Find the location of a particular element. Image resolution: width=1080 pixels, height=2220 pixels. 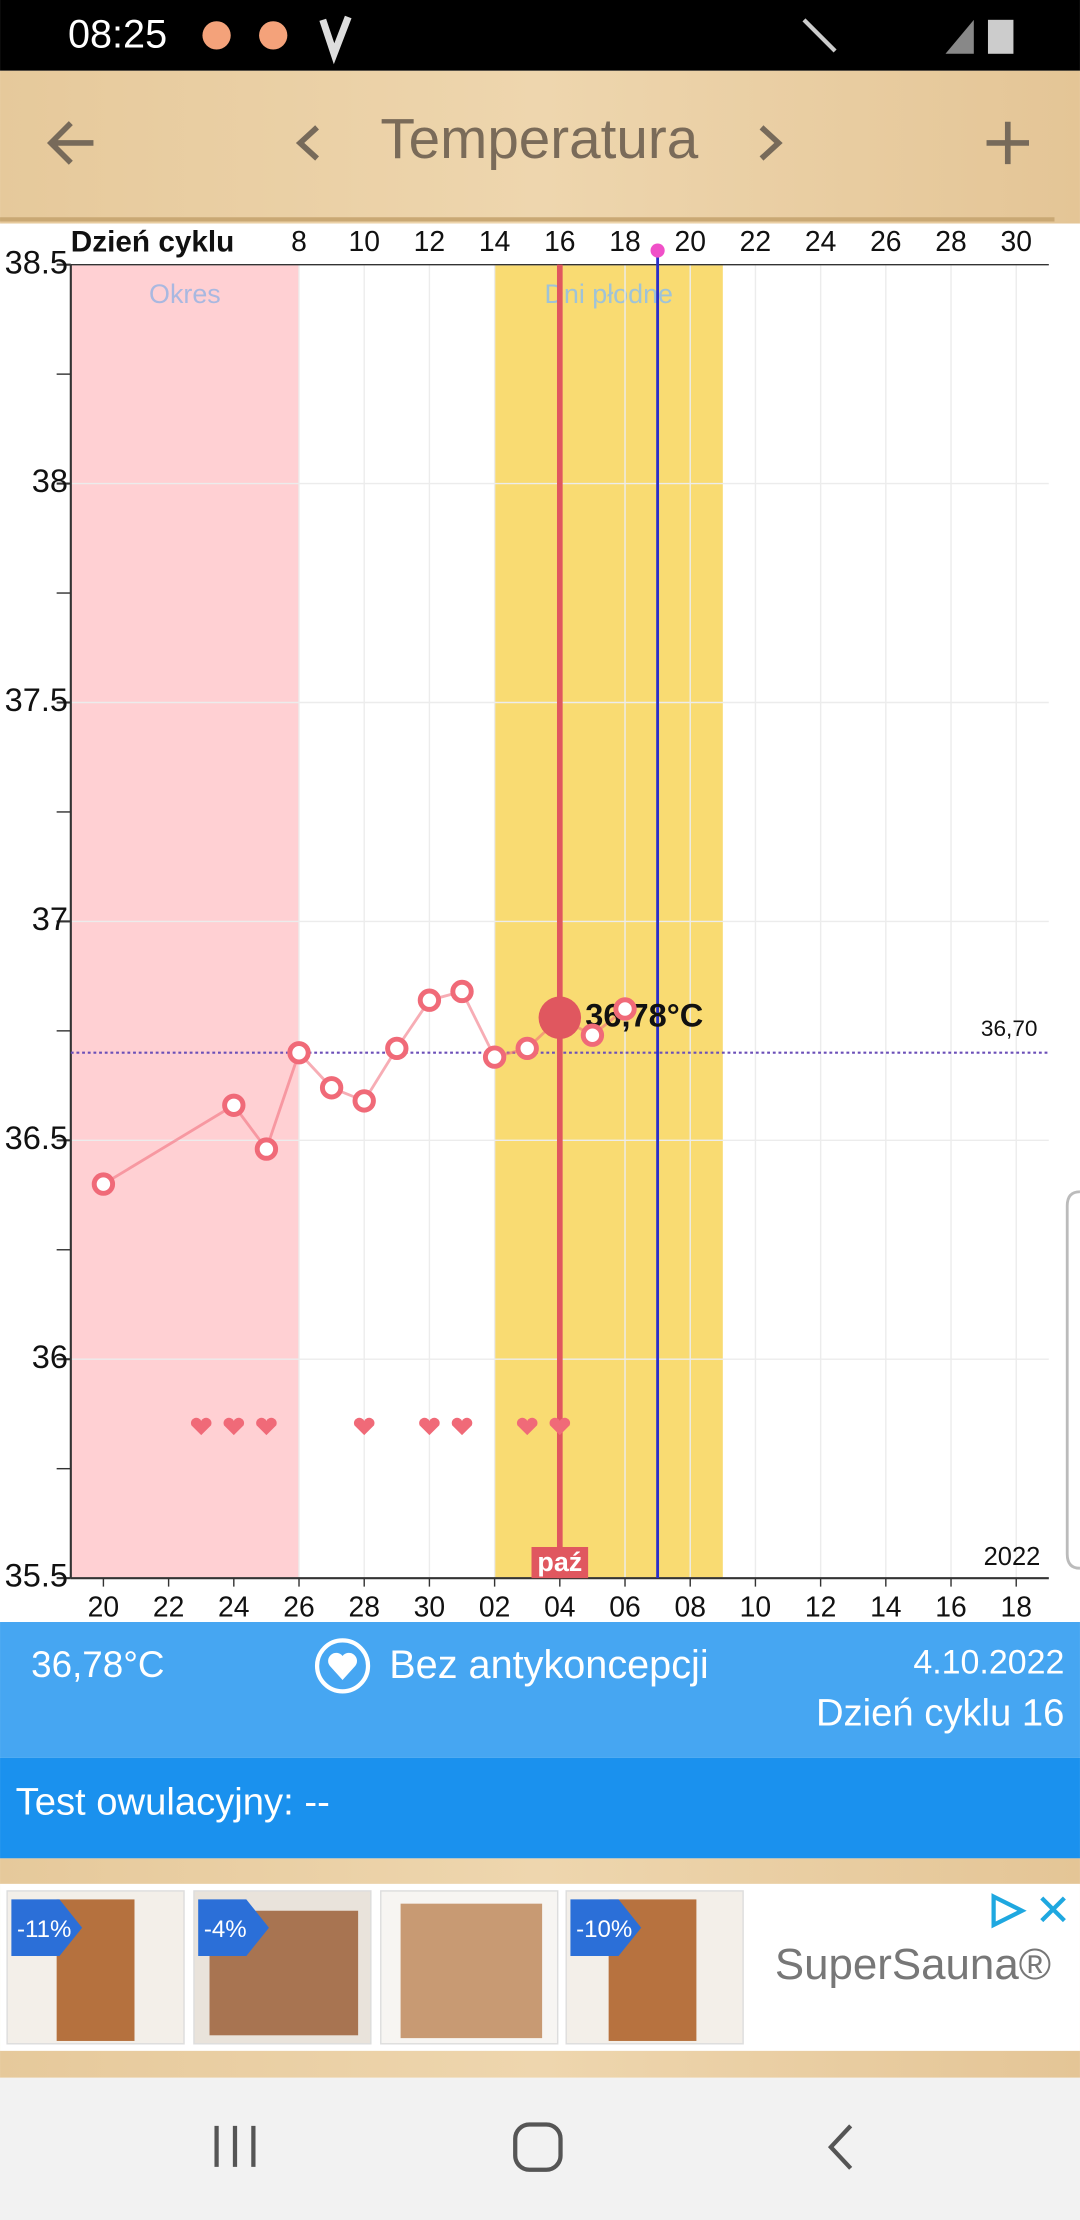

ad-brand: SuperSauna® is located at coordinates (913, 1964).